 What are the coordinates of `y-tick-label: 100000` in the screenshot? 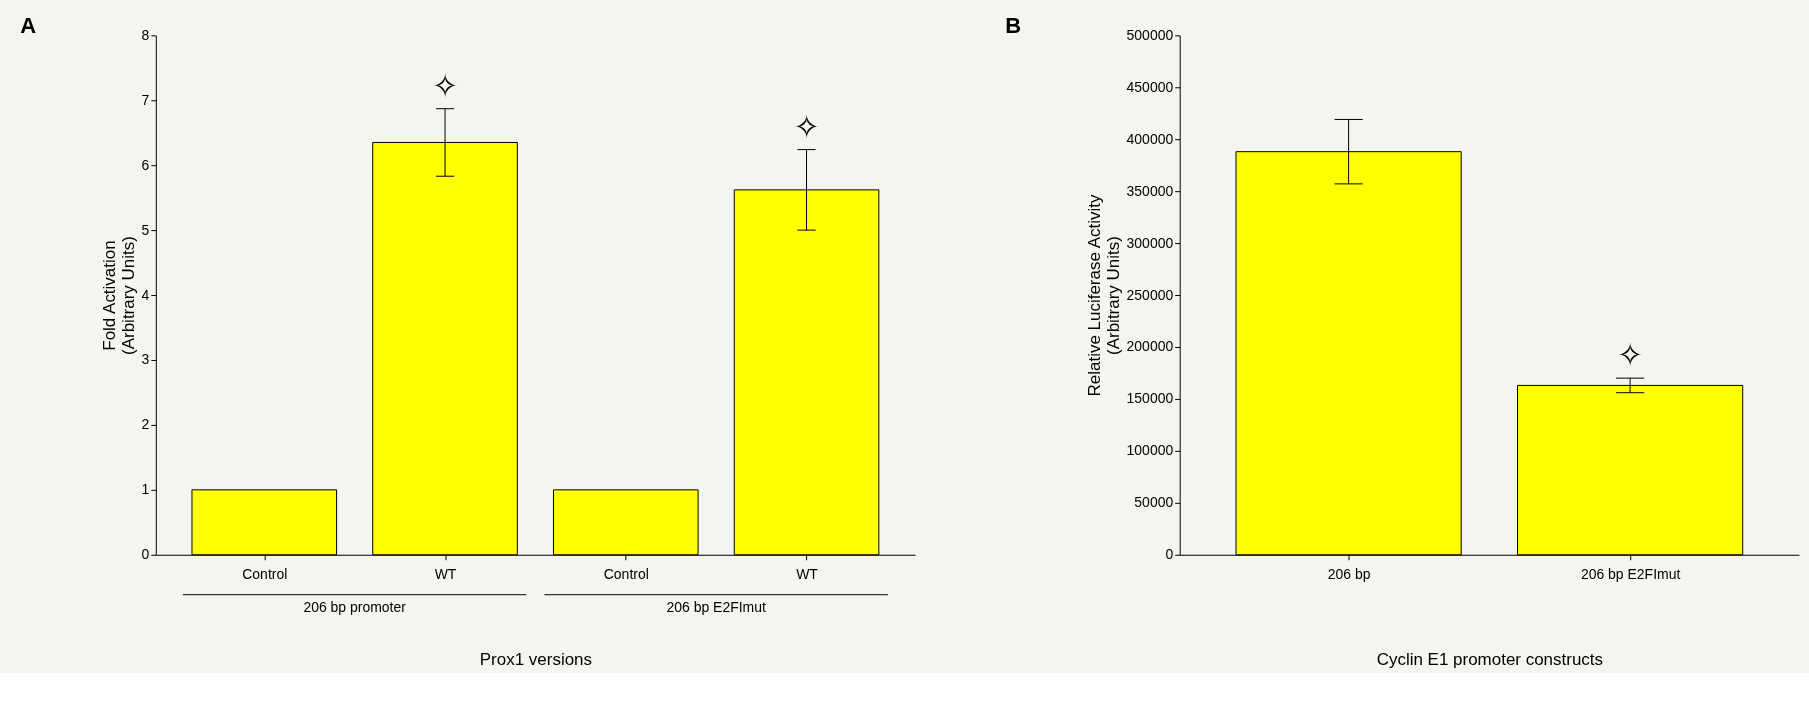 It's located at (1150, 450).